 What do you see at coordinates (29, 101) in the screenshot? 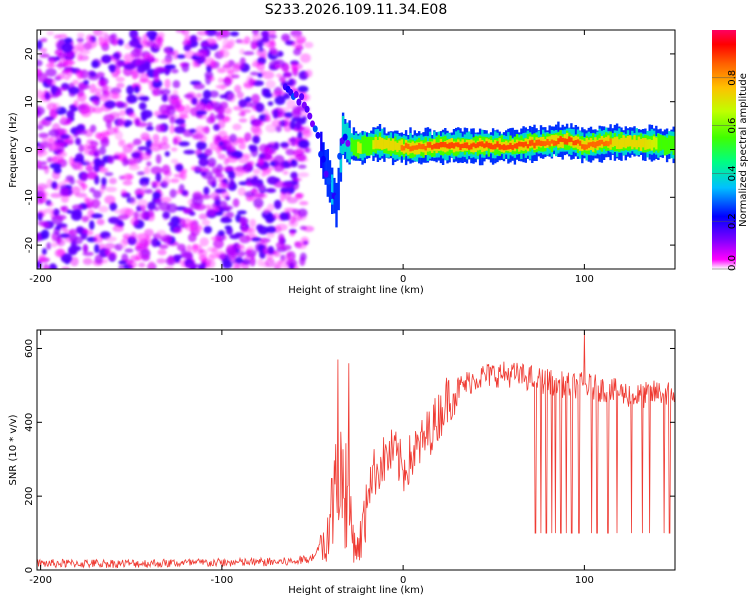
I see `top-y-tick-label: 10` at bounding box center [29, 101].